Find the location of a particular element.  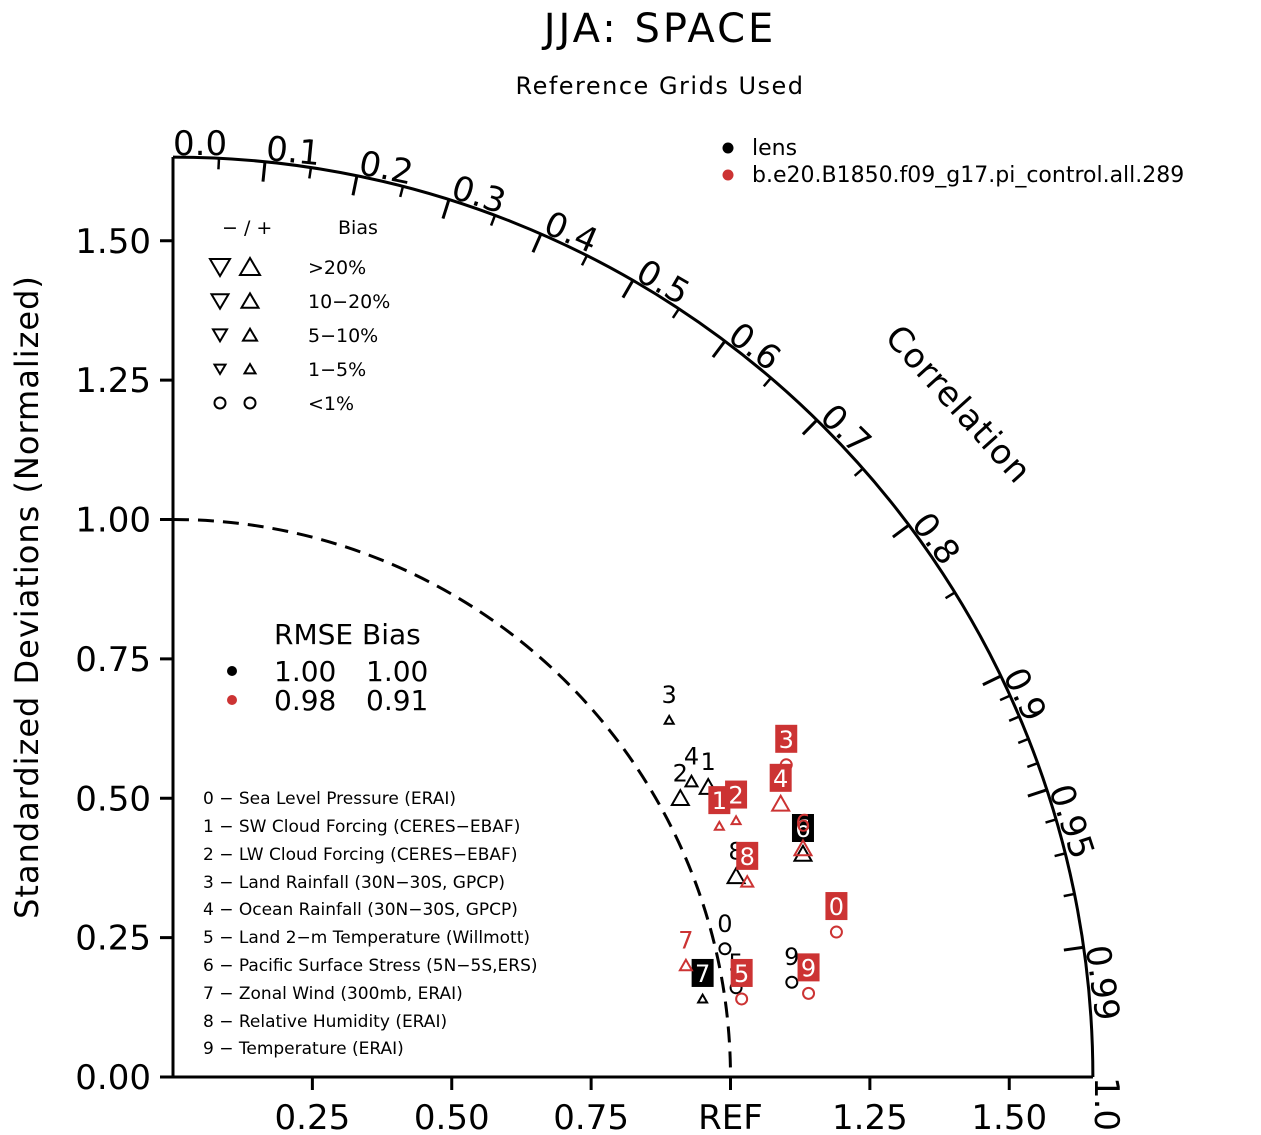

rmse-dot-lens is located at coordinates (232, 671).